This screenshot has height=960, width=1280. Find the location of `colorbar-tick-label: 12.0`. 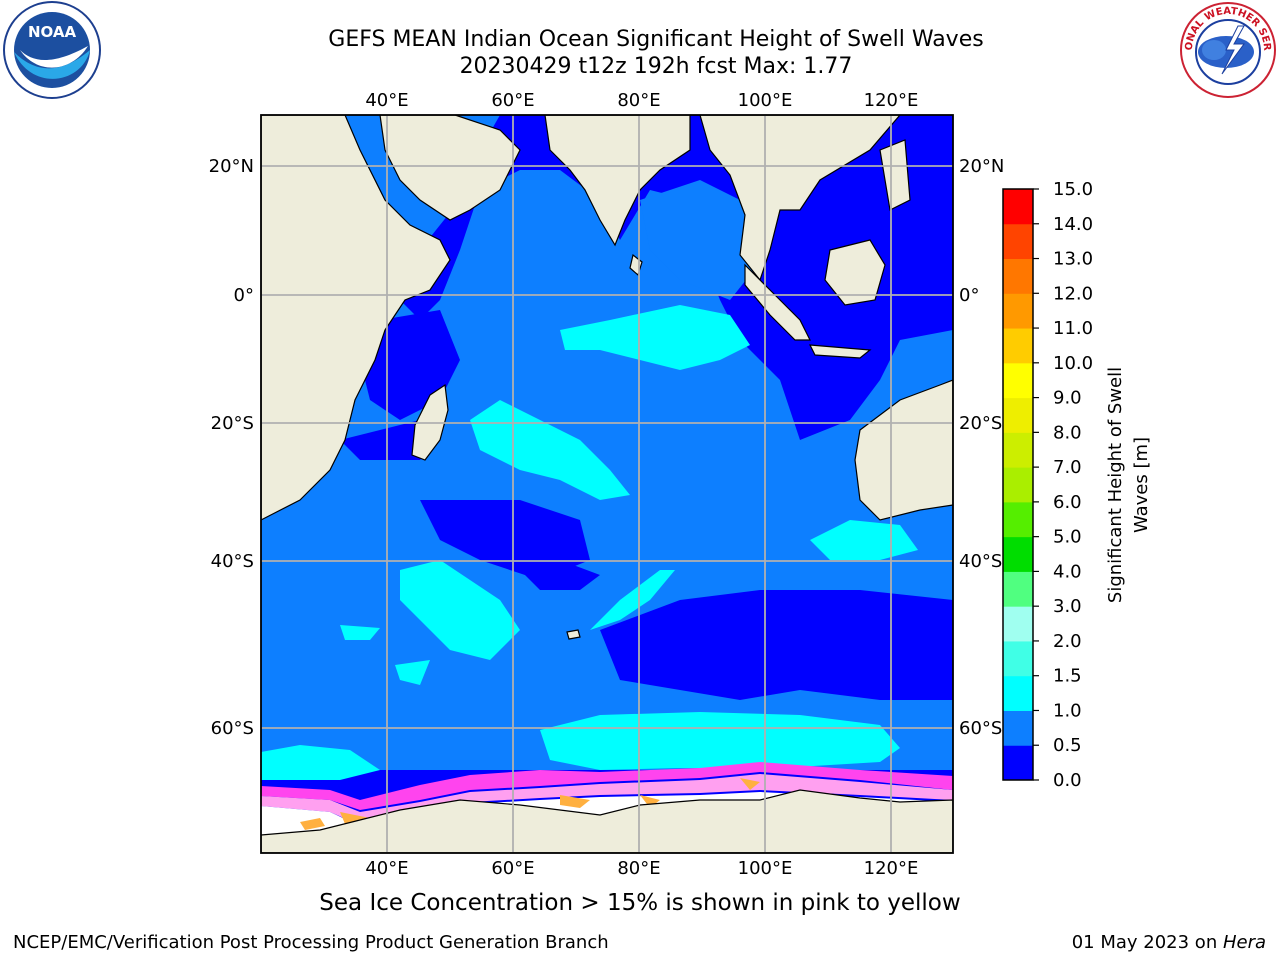

colorbar-tick-label: 12.0 is located at coordinates (1073, 293).